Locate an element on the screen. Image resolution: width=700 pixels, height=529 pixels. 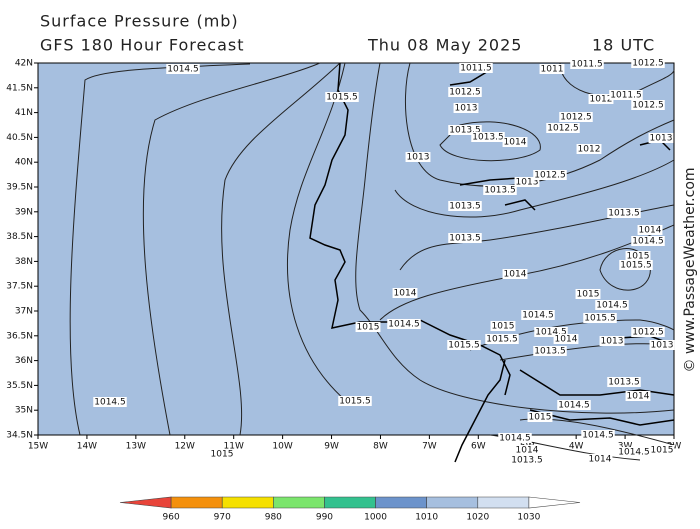
isobar-label: 1012 is located at coordinates (601, 99).